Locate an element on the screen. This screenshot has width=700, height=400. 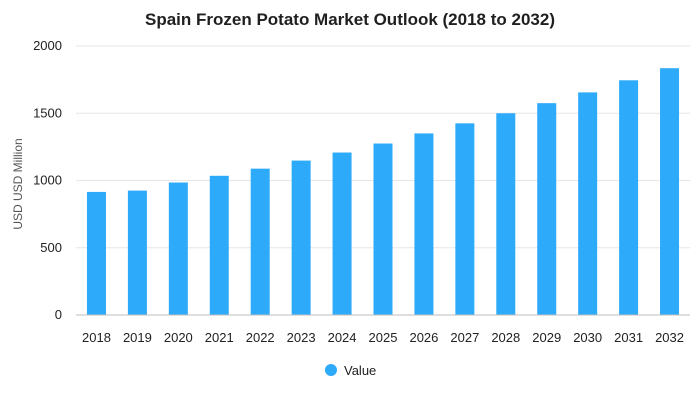
bar-2021 is located at coordinates (219, 245).